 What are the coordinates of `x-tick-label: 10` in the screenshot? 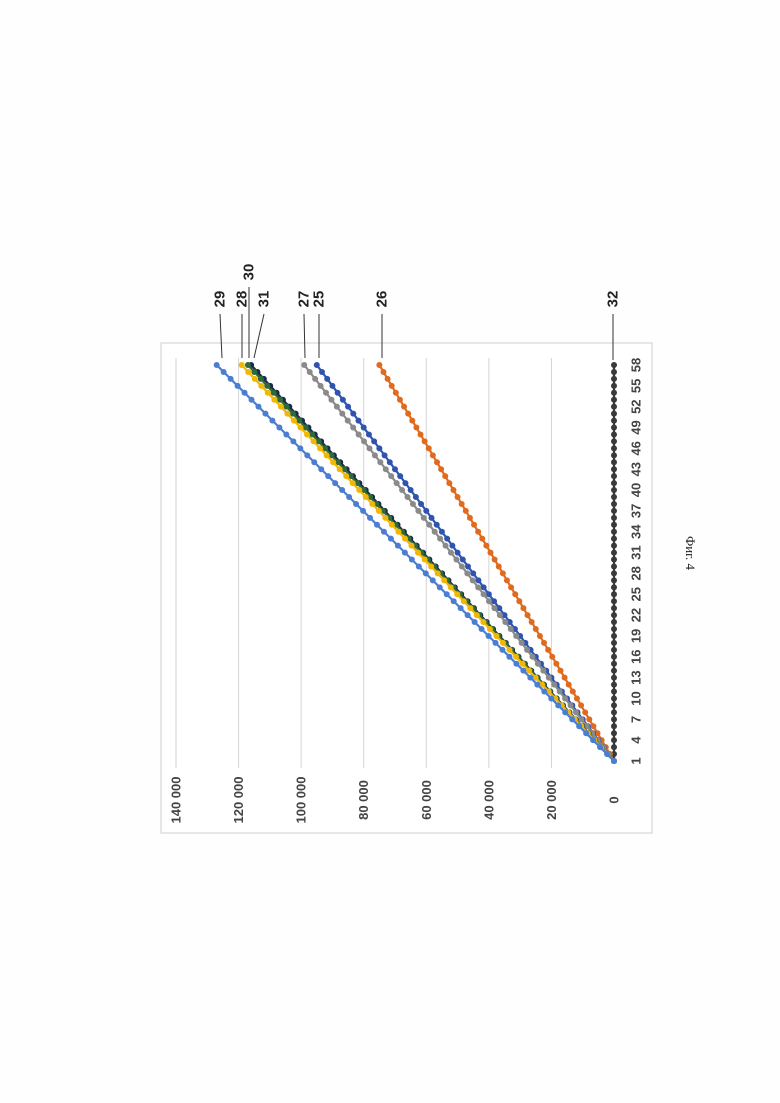 It's located at (636, 698).